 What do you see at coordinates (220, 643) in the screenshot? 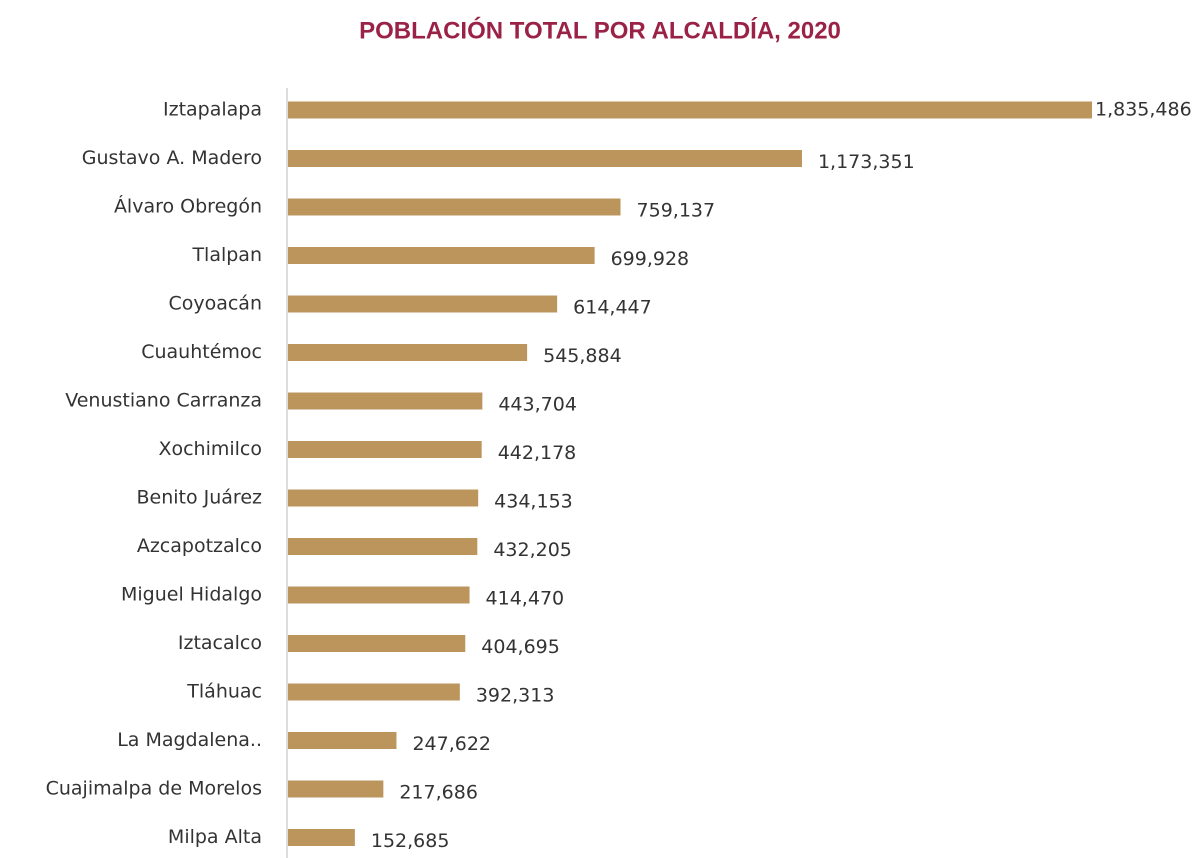
I see `category-label: Iztacalco` at bounding box center [220, 643].